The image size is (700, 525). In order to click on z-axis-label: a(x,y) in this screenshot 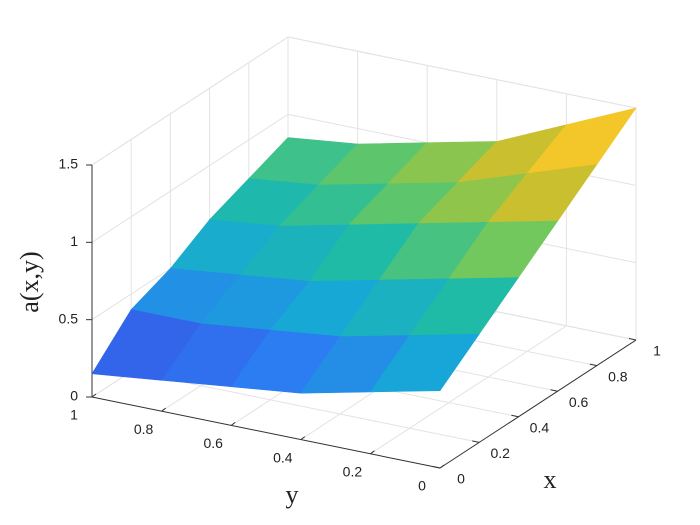, I will do `click(29, 281)`.